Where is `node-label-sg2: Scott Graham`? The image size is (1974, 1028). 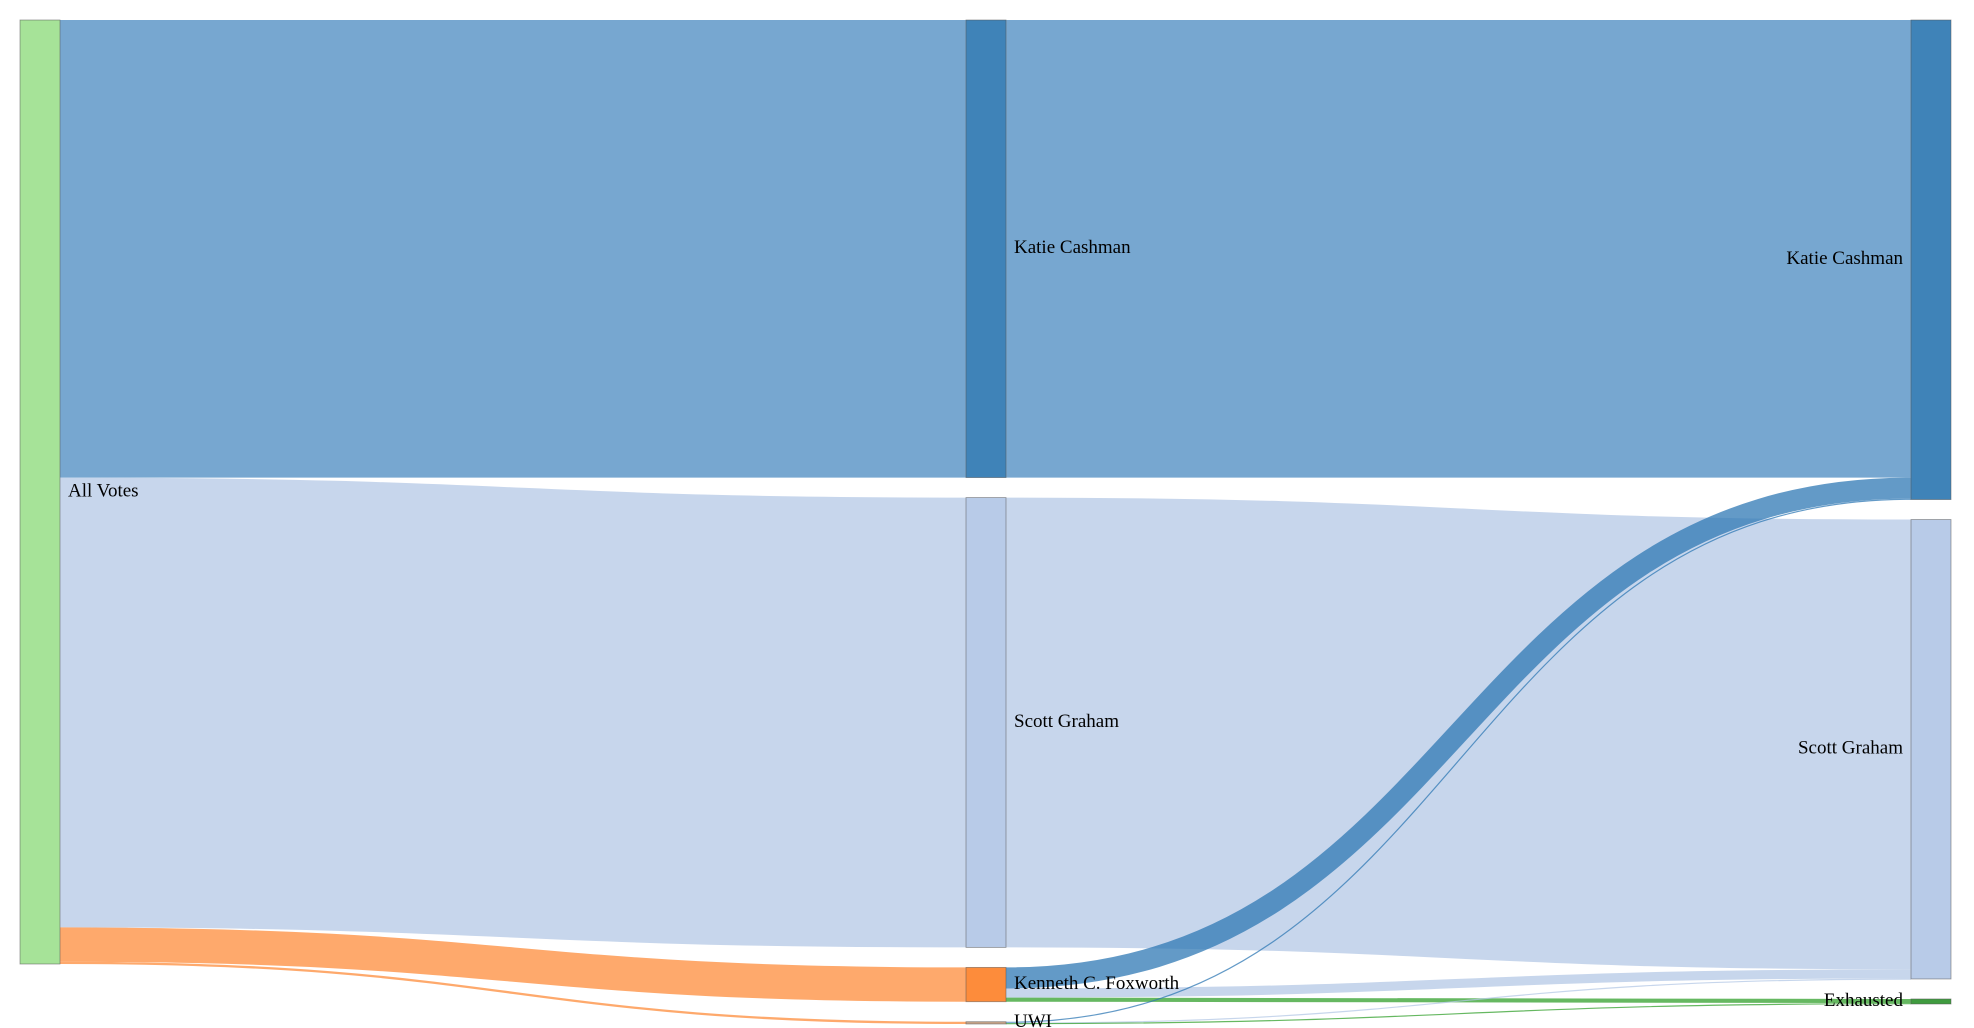 node-label-sg2: Scott Graham is located at coordinates (1850, 748).